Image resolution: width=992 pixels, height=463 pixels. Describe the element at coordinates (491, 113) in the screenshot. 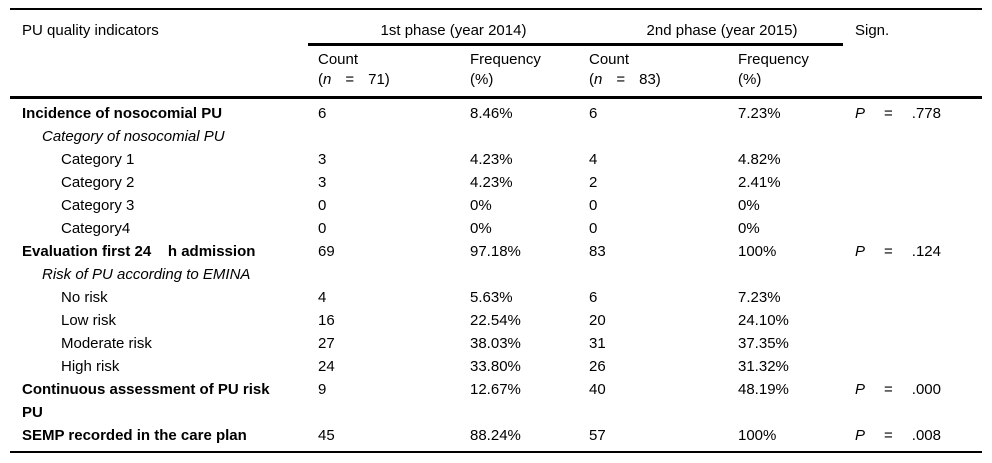

I see `frequency-phase1-value: 8.46%` at that location.